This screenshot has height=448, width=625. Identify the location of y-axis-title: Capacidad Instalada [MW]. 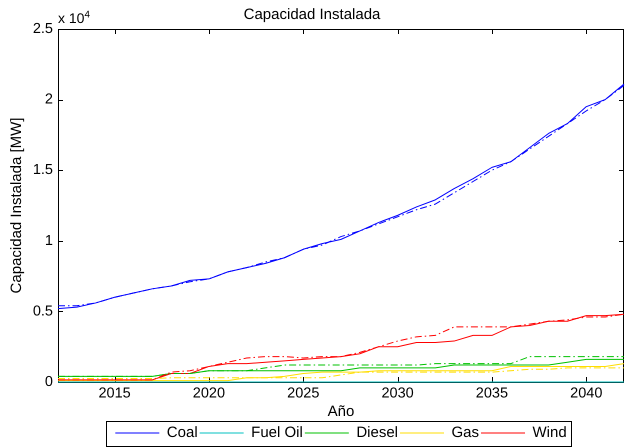
(17, 206).